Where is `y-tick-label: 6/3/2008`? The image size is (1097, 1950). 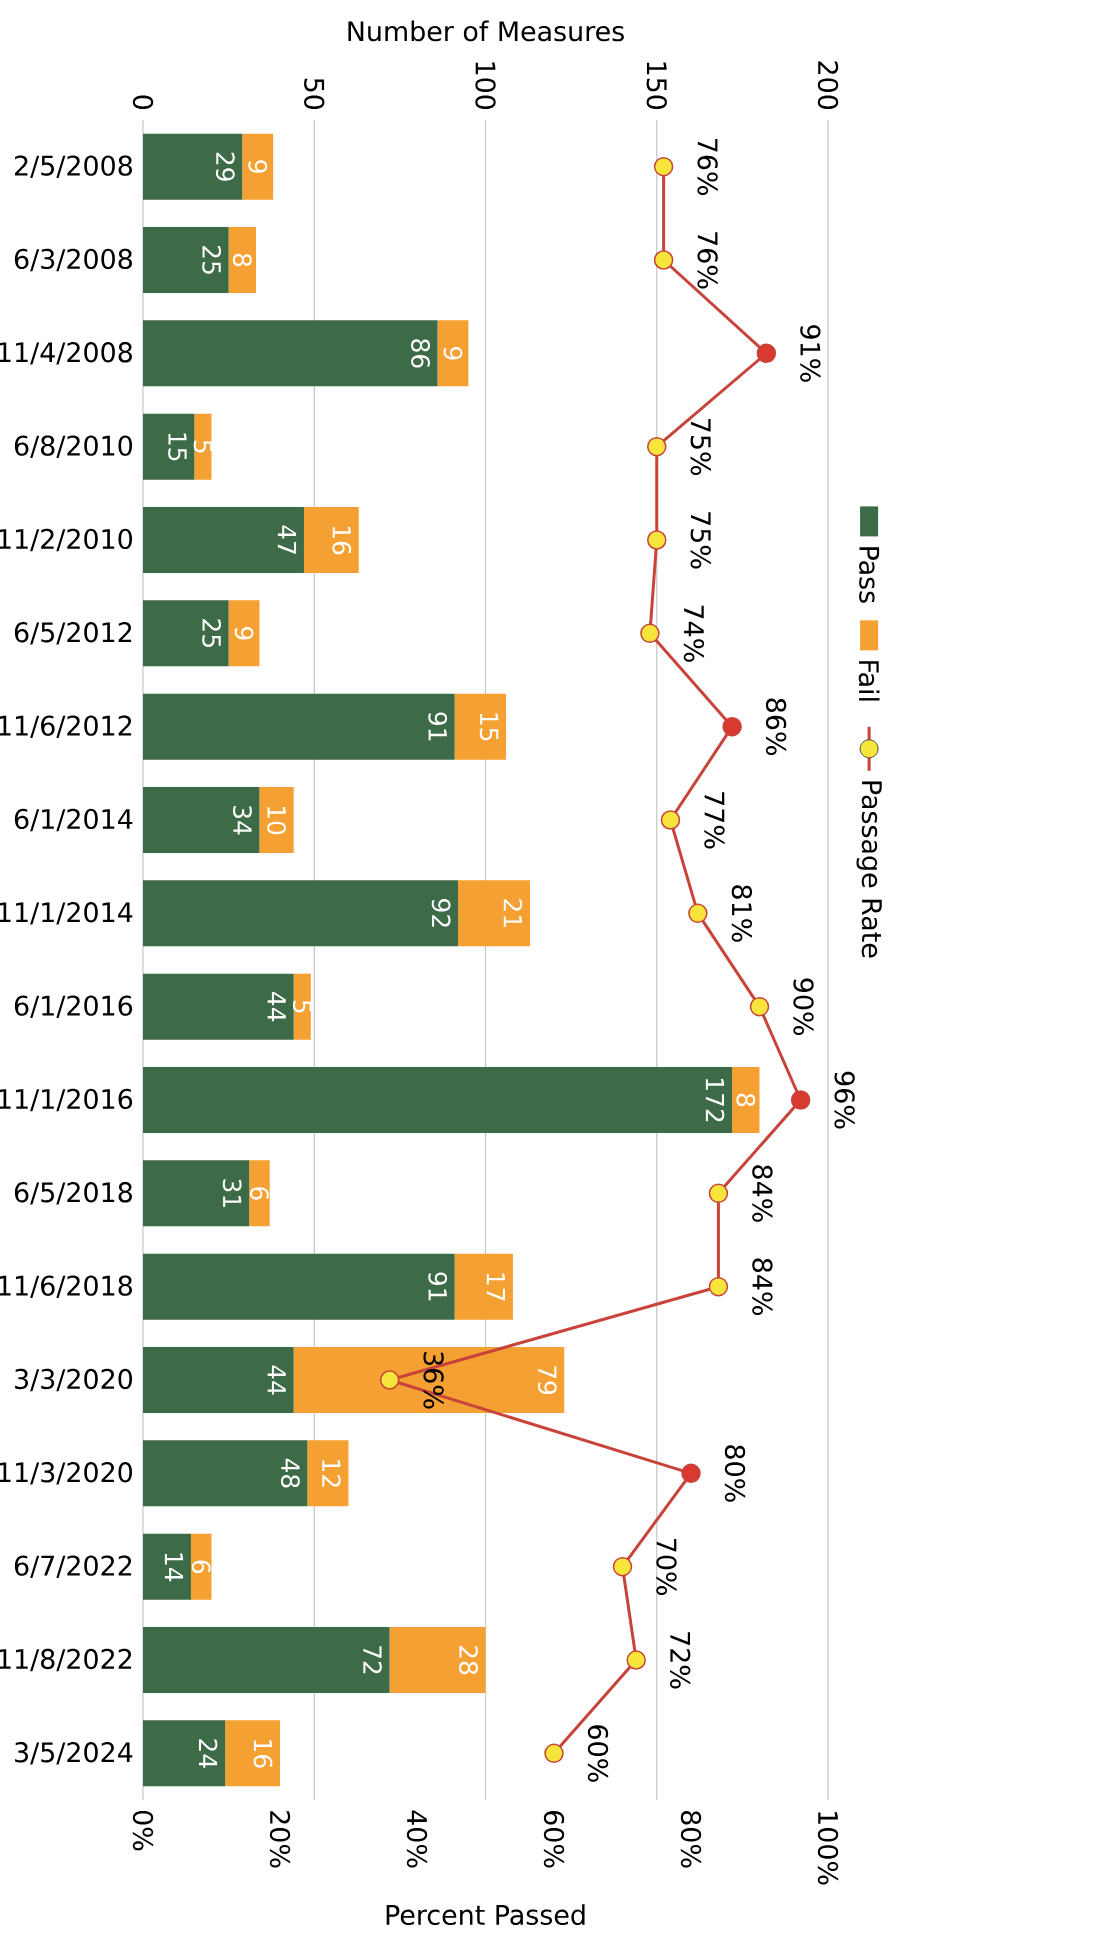 y-tick-label: 6/3/2008 is located at coordinates (73, 260).